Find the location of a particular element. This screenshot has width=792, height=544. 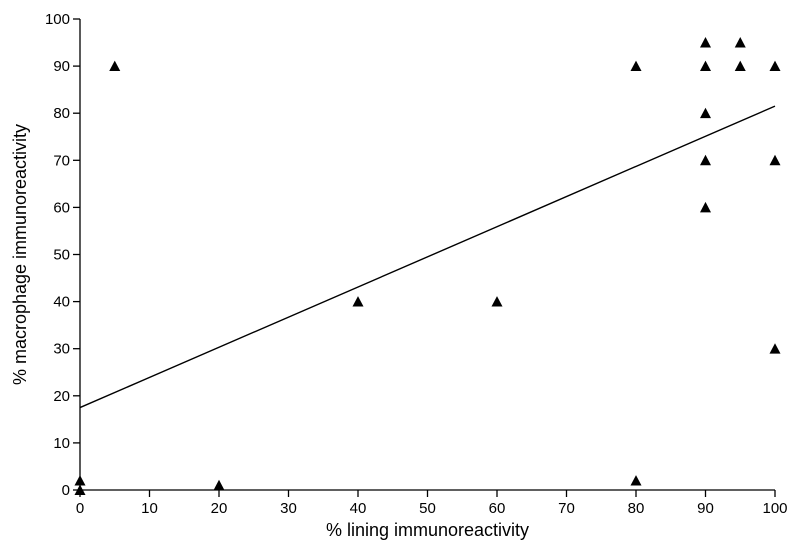

x-tick-label: 90 is located at coordinates (705, 508).